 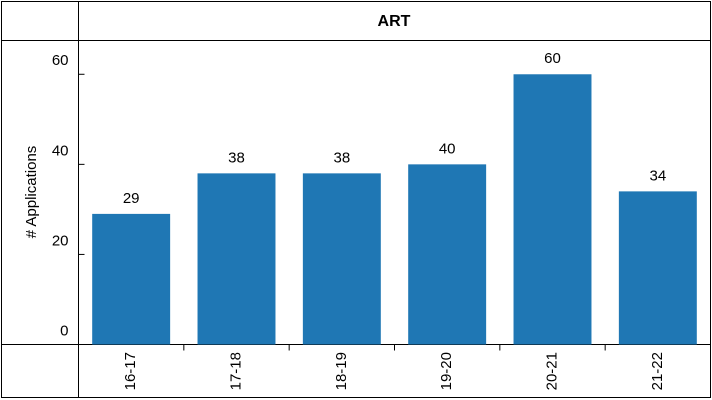 What do you see at coordinates (130, 371) in the screenshot?
I see `x-tick-label: 16-17` at bounding box center [130, 371].